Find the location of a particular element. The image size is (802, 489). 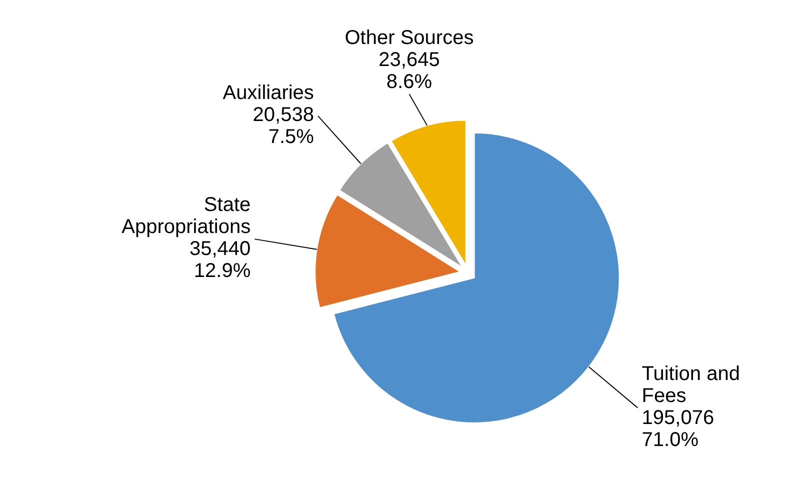

data-label: 35,440 12.9% is located at coordinates (220, 260).